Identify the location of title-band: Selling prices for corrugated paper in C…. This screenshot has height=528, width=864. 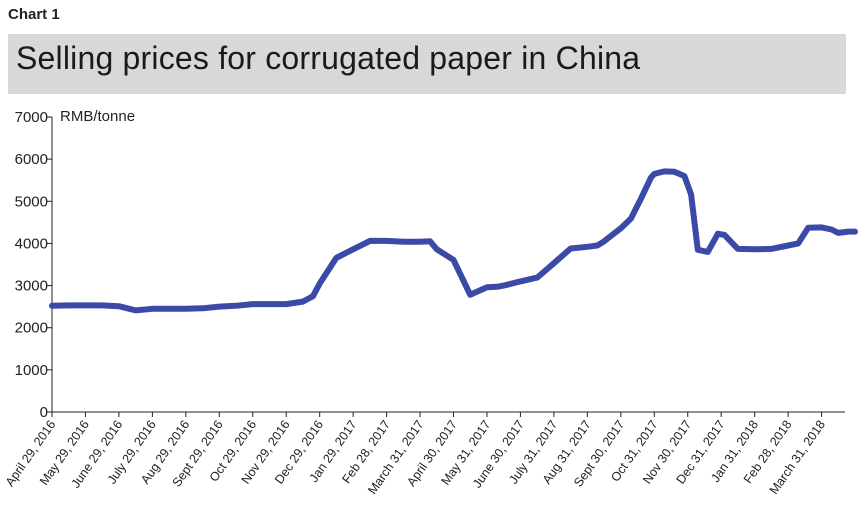
(427, 64).